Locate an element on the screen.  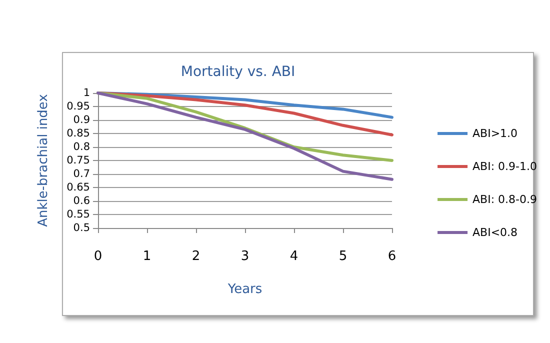
legend-label: ABI<0.8 is located at coordinates (495, 232).